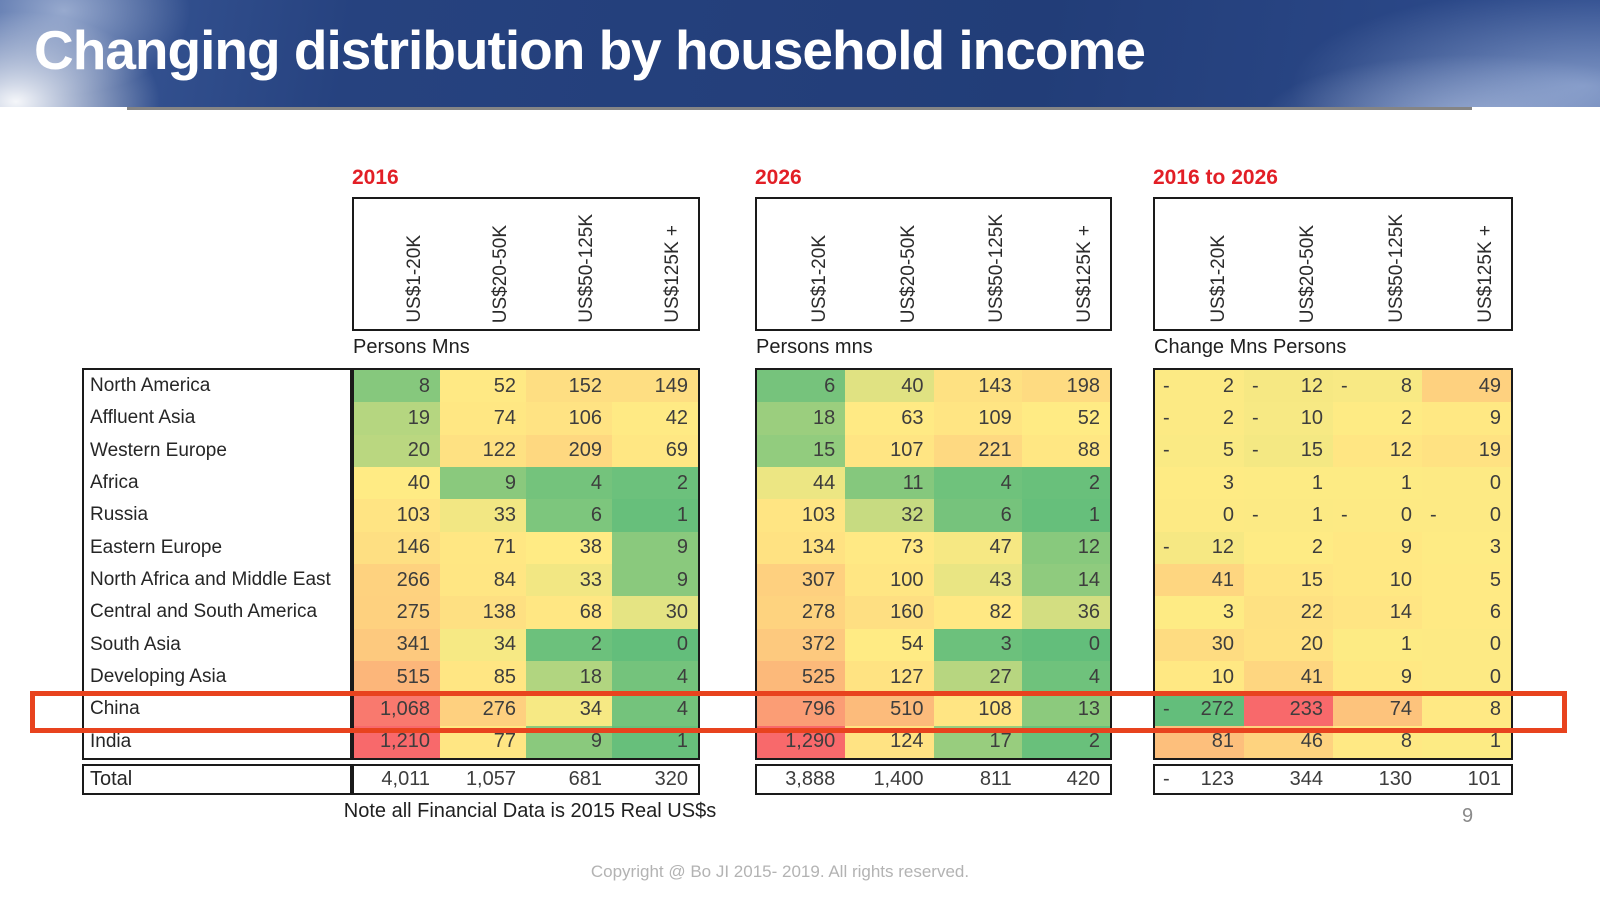  What do you see at coordinates (1199, 644) in the screenshot?
I see `data-cell: 30` at bounding box center [1199, 644].